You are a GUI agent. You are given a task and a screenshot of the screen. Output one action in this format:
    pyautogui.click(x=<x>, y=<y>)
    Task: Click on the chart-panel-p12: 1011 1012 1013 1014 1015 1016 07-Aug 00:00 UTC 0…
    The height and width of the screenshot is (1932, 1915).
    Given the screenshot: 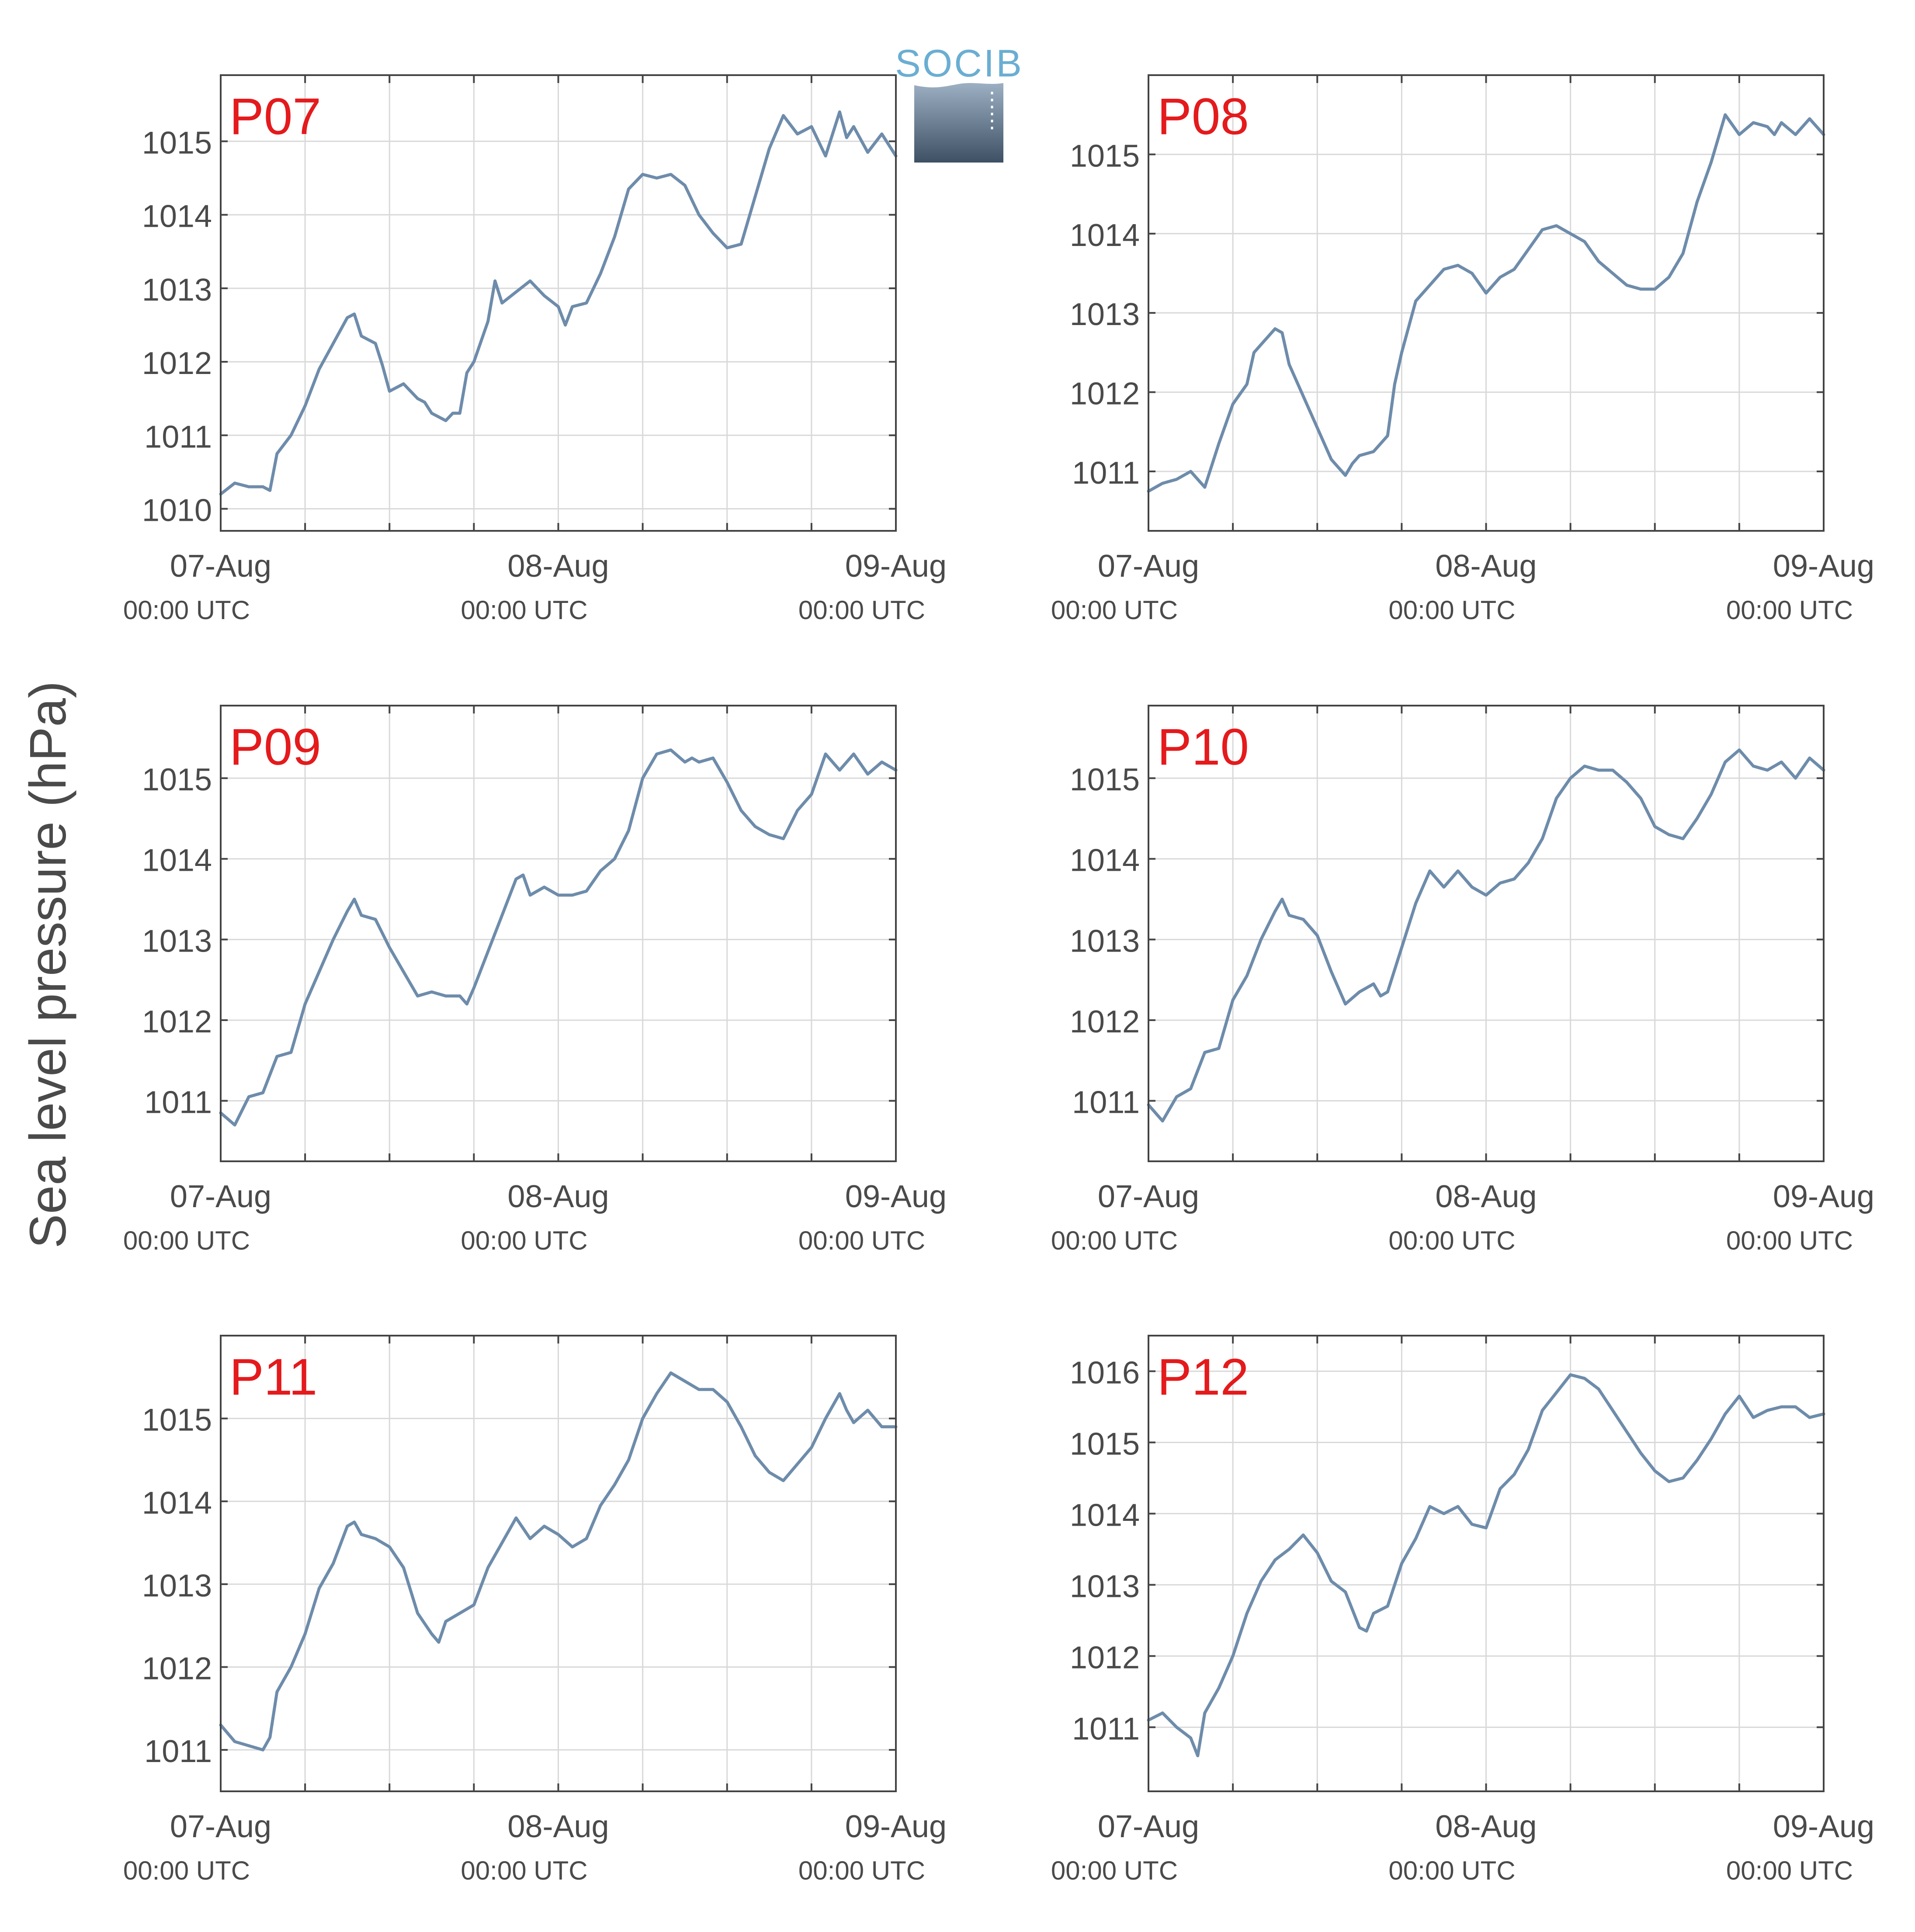 What is the action you would take?
    pyautogui.click(x=1462, y=1610)
    